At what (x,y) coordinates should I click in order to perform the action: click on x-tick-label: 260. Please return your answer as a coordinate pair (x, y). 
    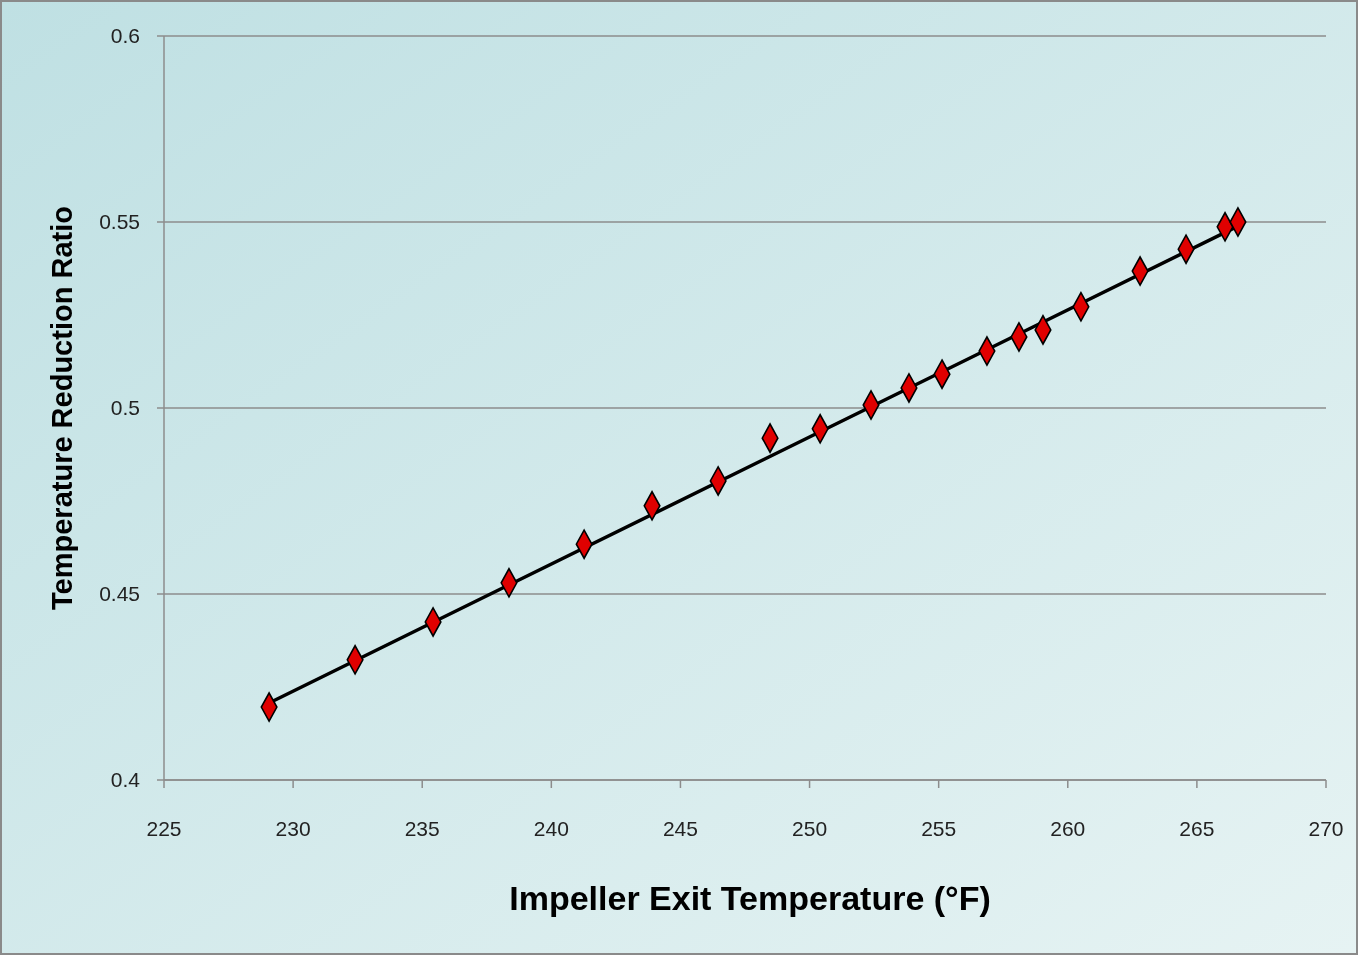
    Looking at the image, I should click on (1068, 828).